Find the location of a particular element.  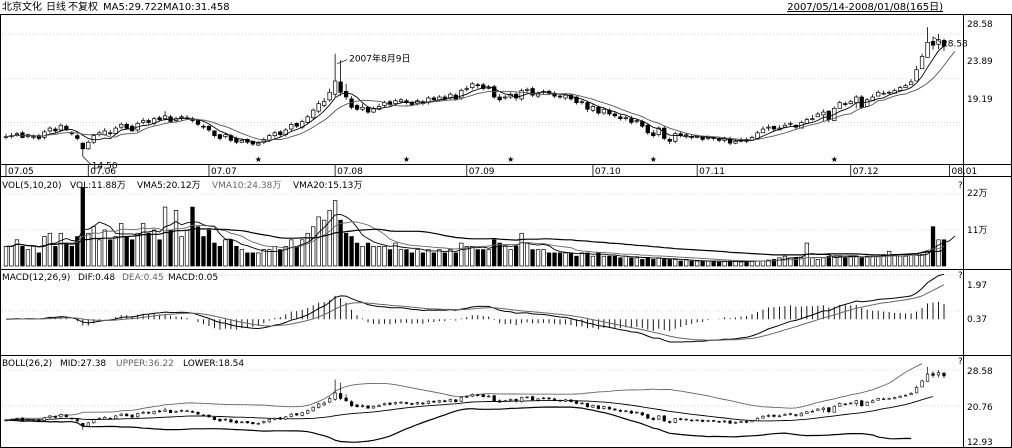

price-tick-mid: 23.89 is located at coordinates (980, 62).